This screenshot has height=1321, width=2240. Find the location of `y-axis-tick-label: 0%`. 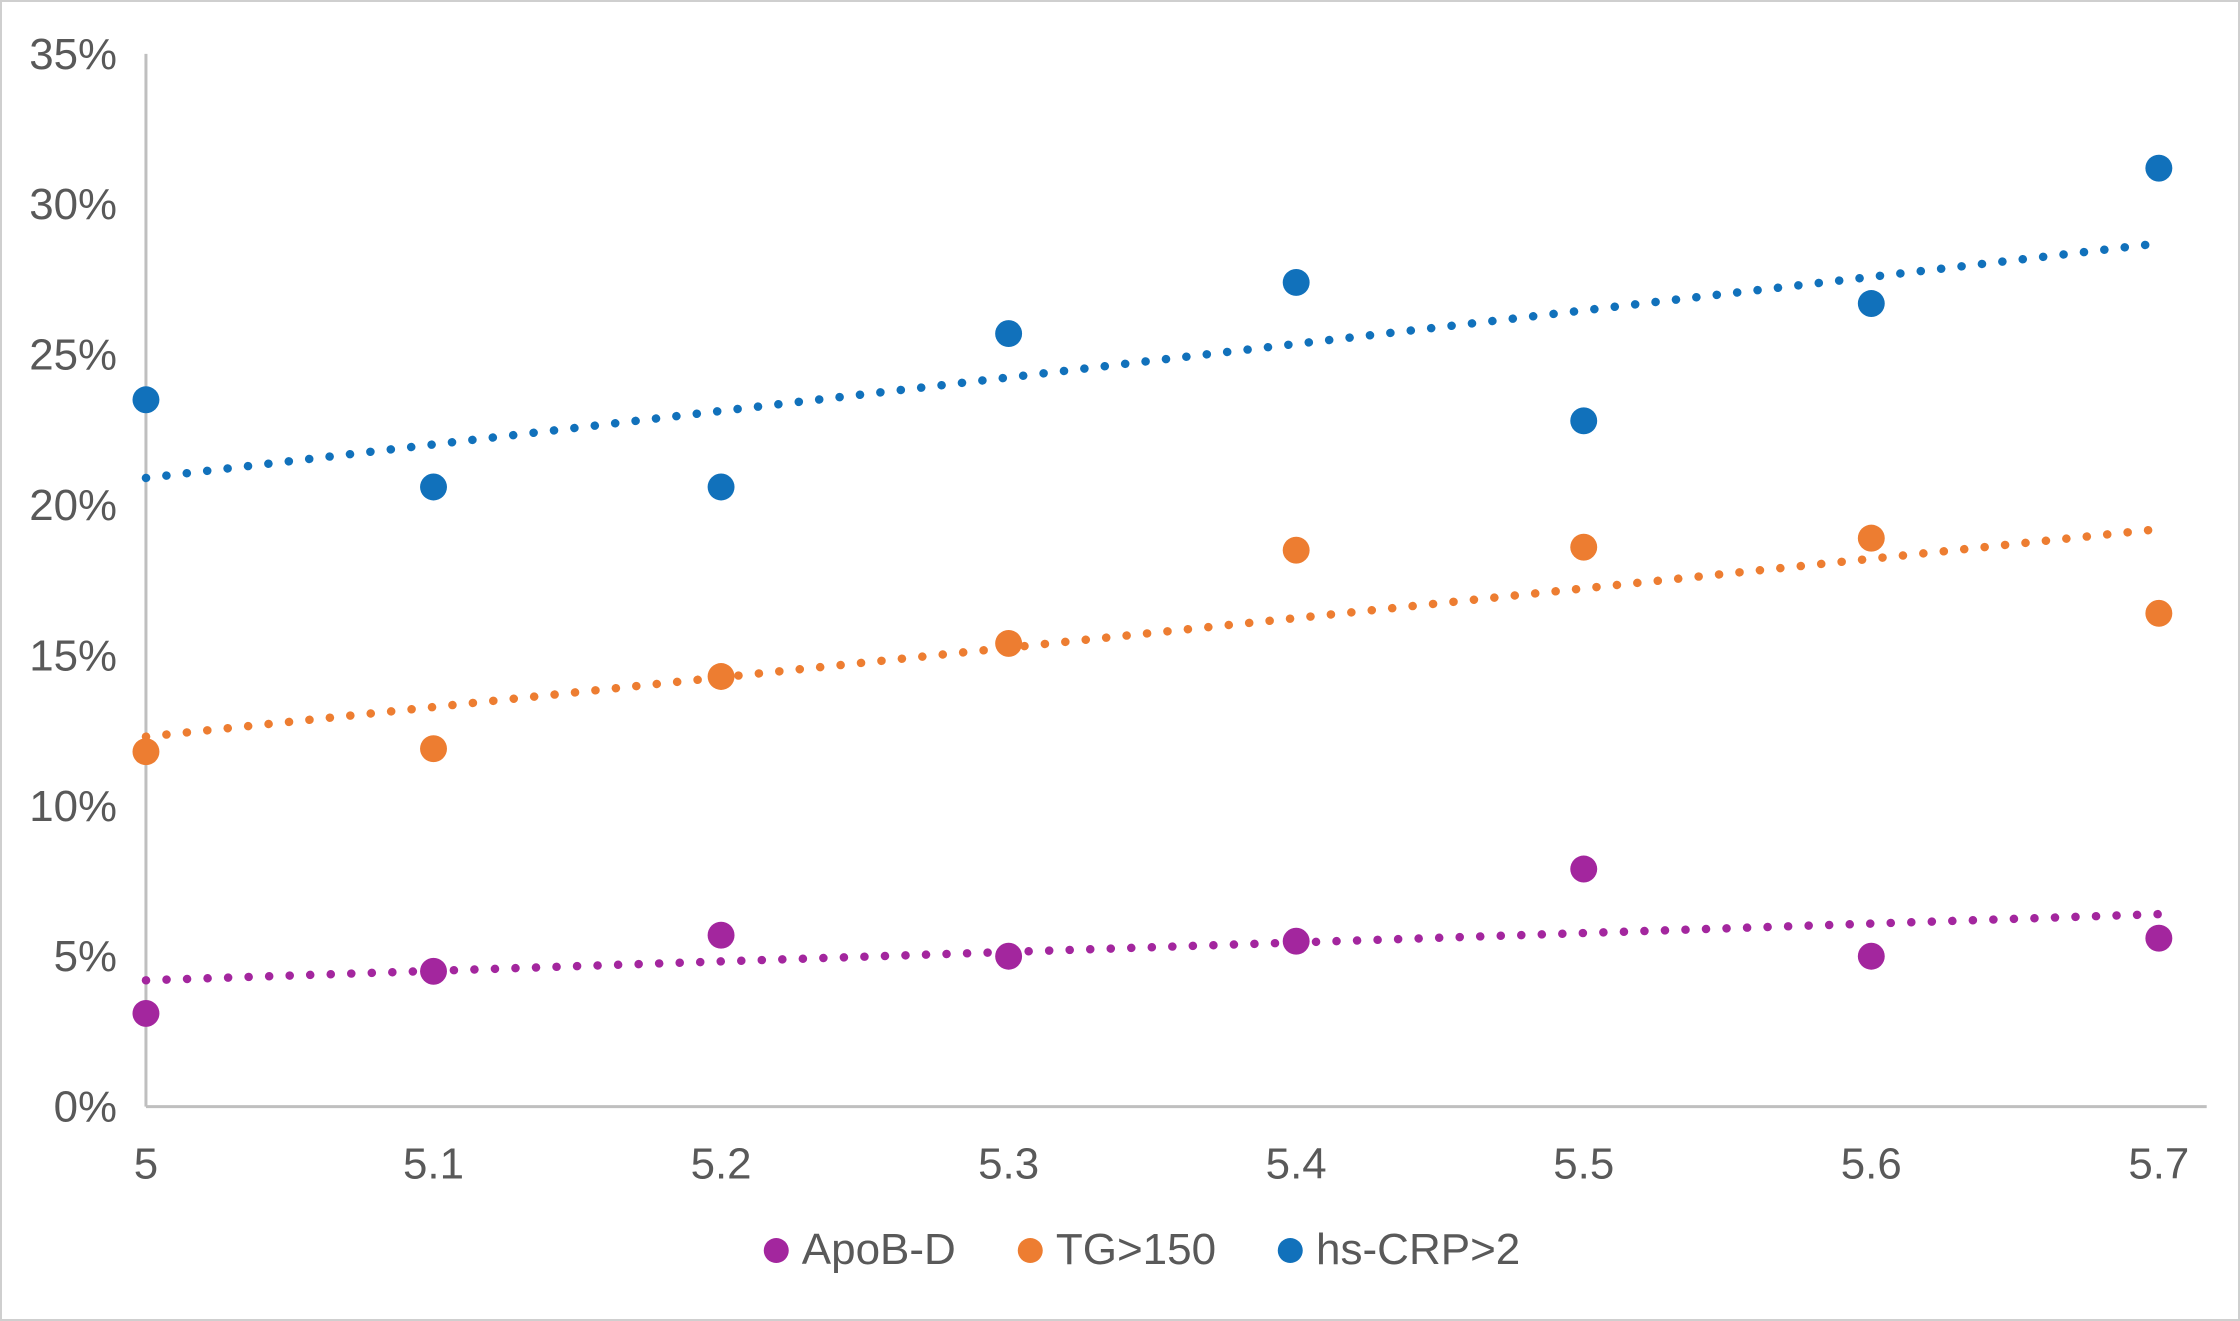

y-axis-tick-label: 0% is located at coordinates (85, 1107).